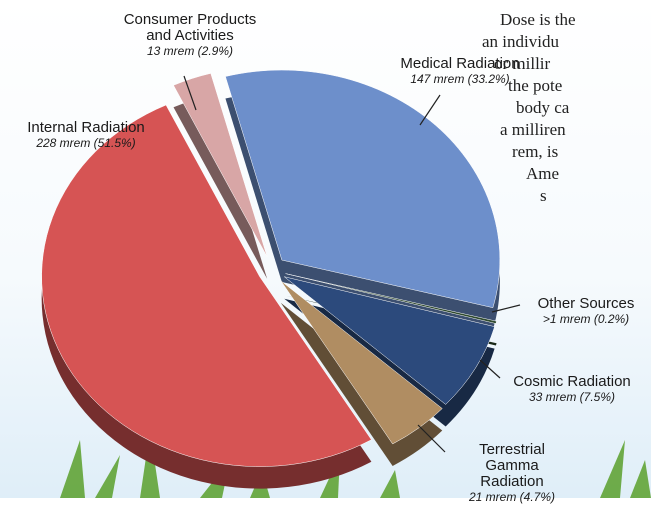 Image resolution: width=651 pixels, height=505 pixels. Describe the element at coordinates (535, 151) in the screenshot. I see `side-text-line: rem, is` at that location.